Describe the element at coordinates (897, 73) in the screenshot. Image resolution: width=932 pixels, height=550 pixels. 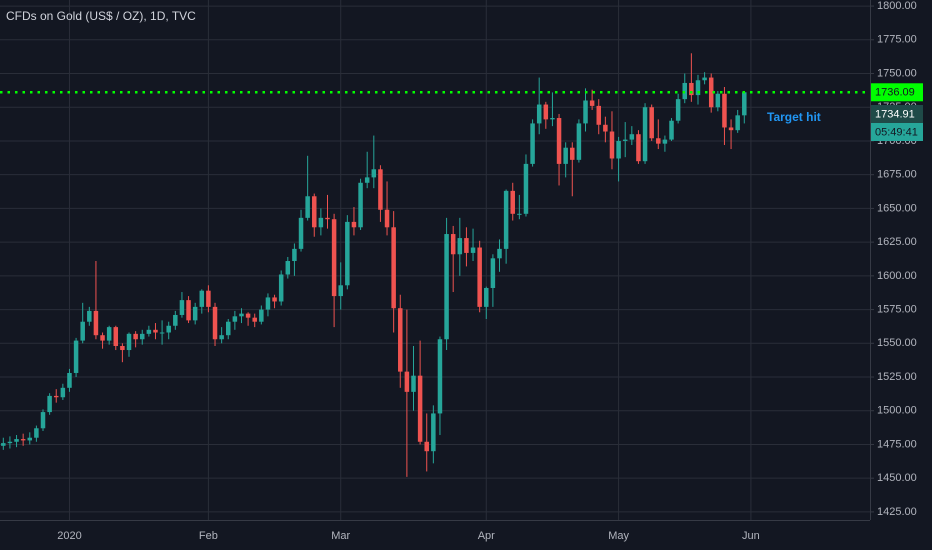
I see `y-tick-label: 1750.00` at that location.